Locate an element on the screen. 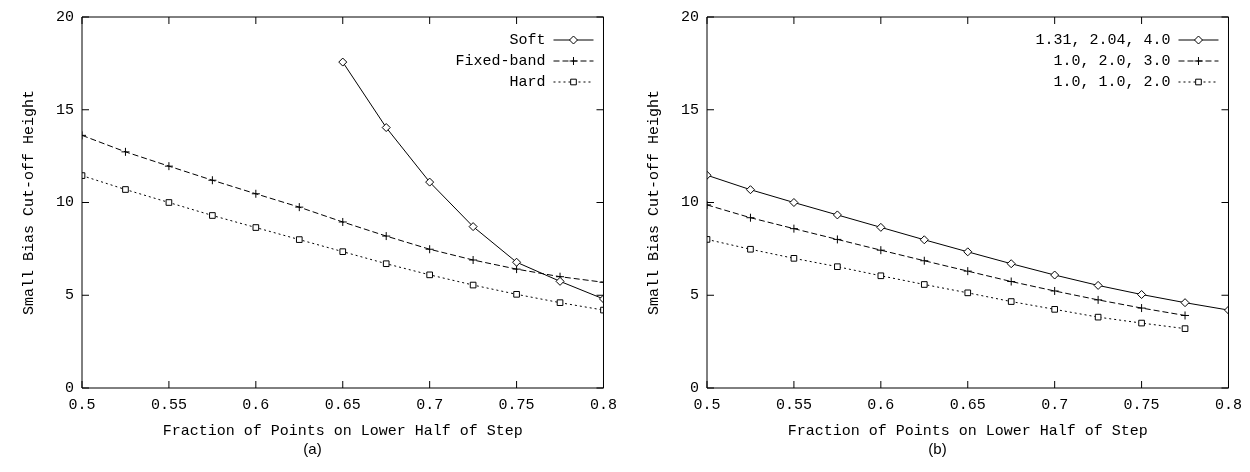  legend-label: Hard is located at coordinates (527, 82).